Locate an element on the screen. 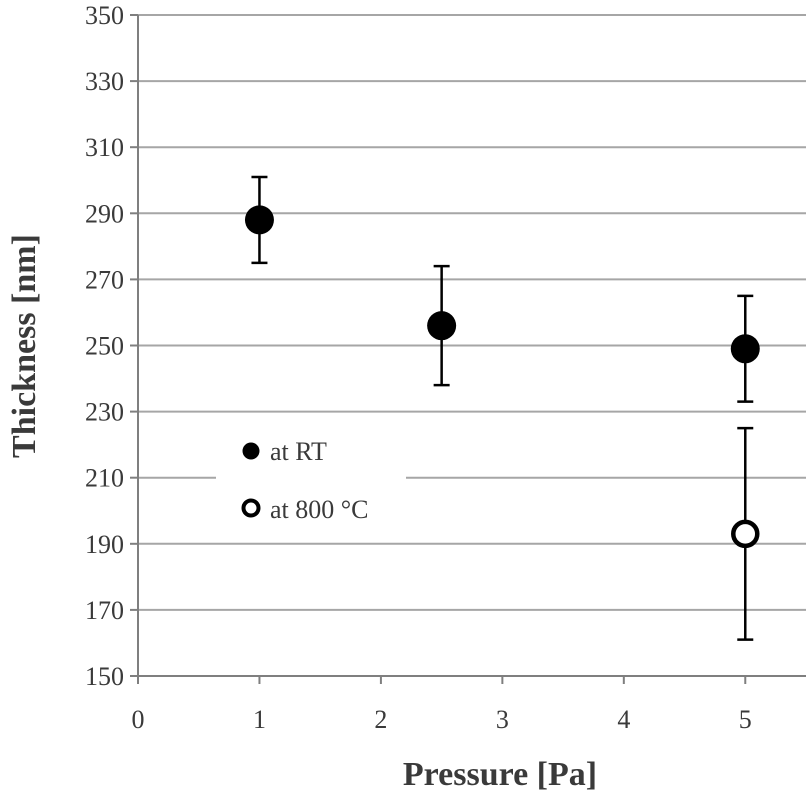 The image size is (812, 794). y-tick-label-170: 170 is located at coordinates (104, 610).